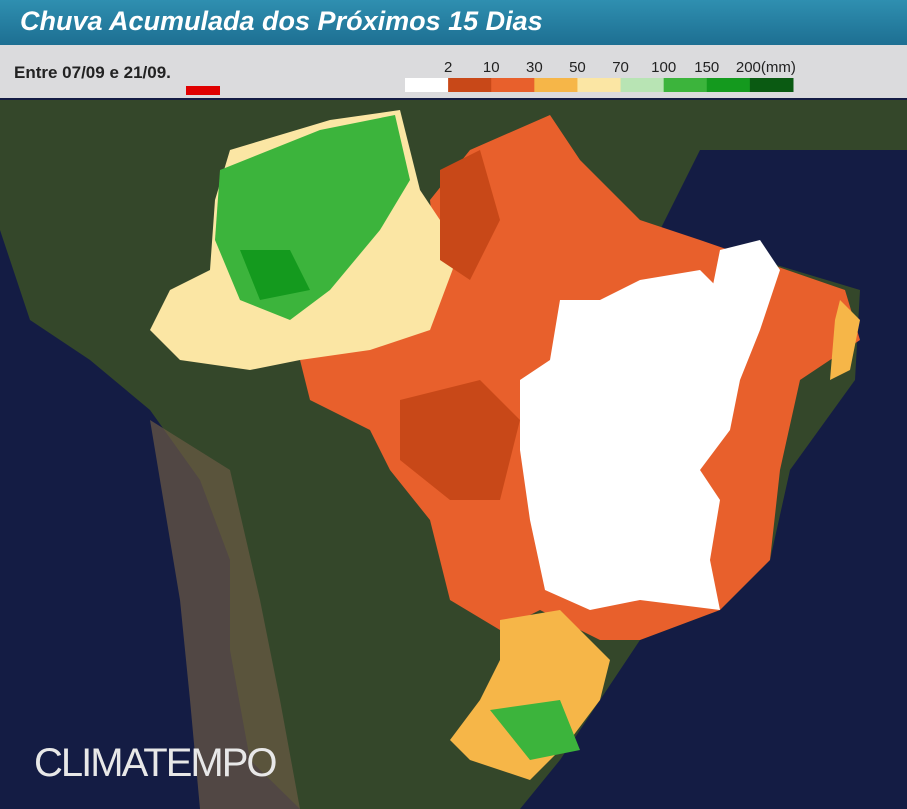  What do you see at coordinates (225, 614) in the screenshot?
I see `andes` at bounding box center [225, 614].